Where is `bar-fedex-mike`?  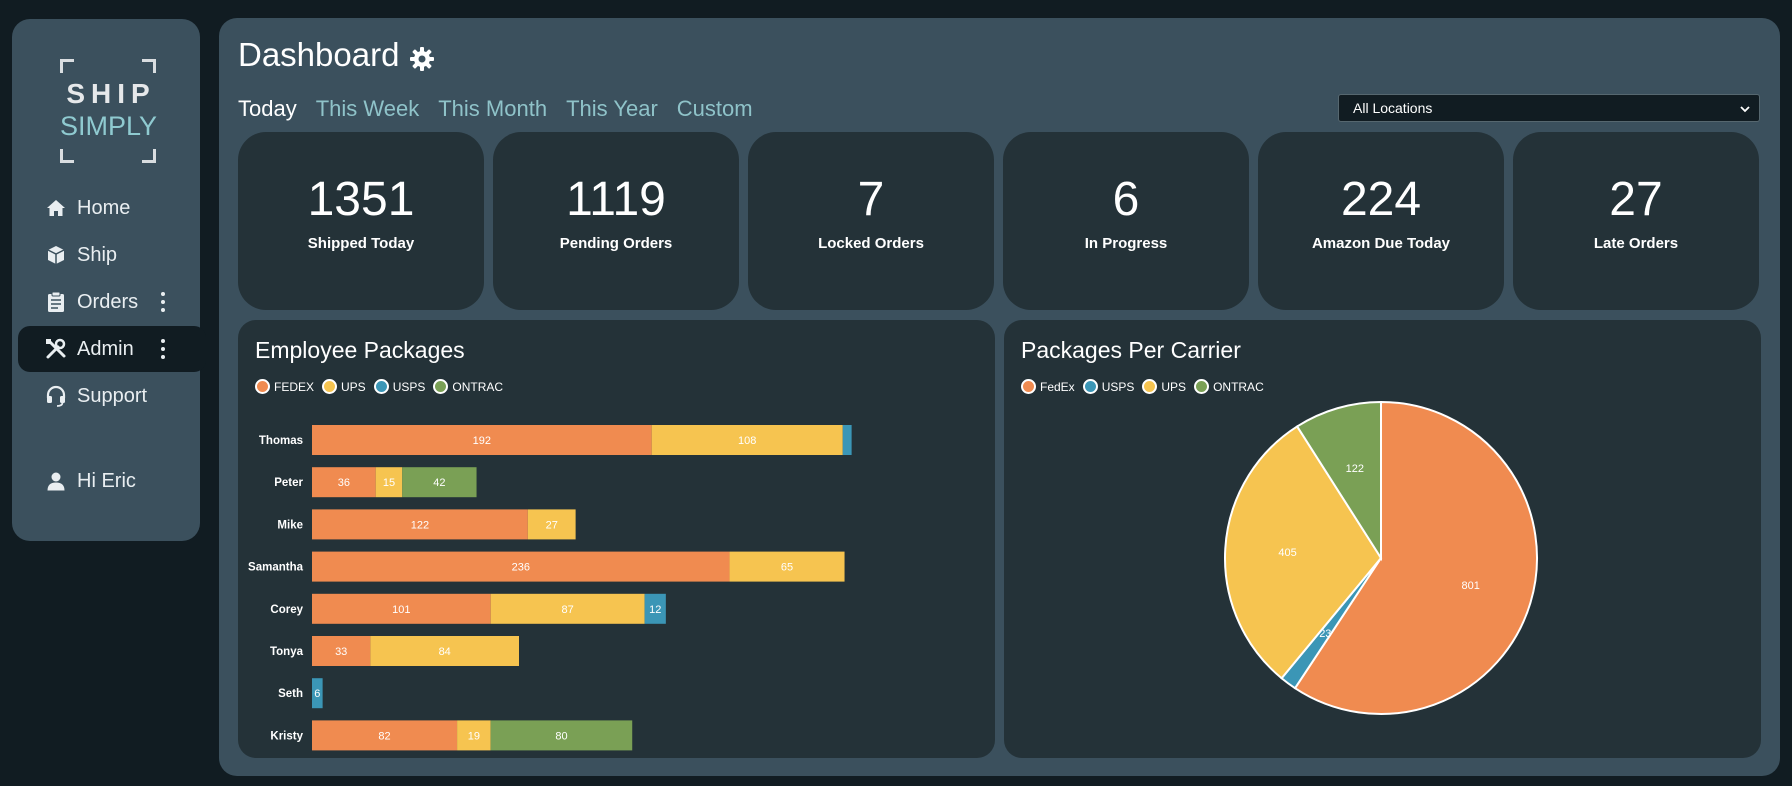 bar-fedex-mike is located at coordinates (420, 524).